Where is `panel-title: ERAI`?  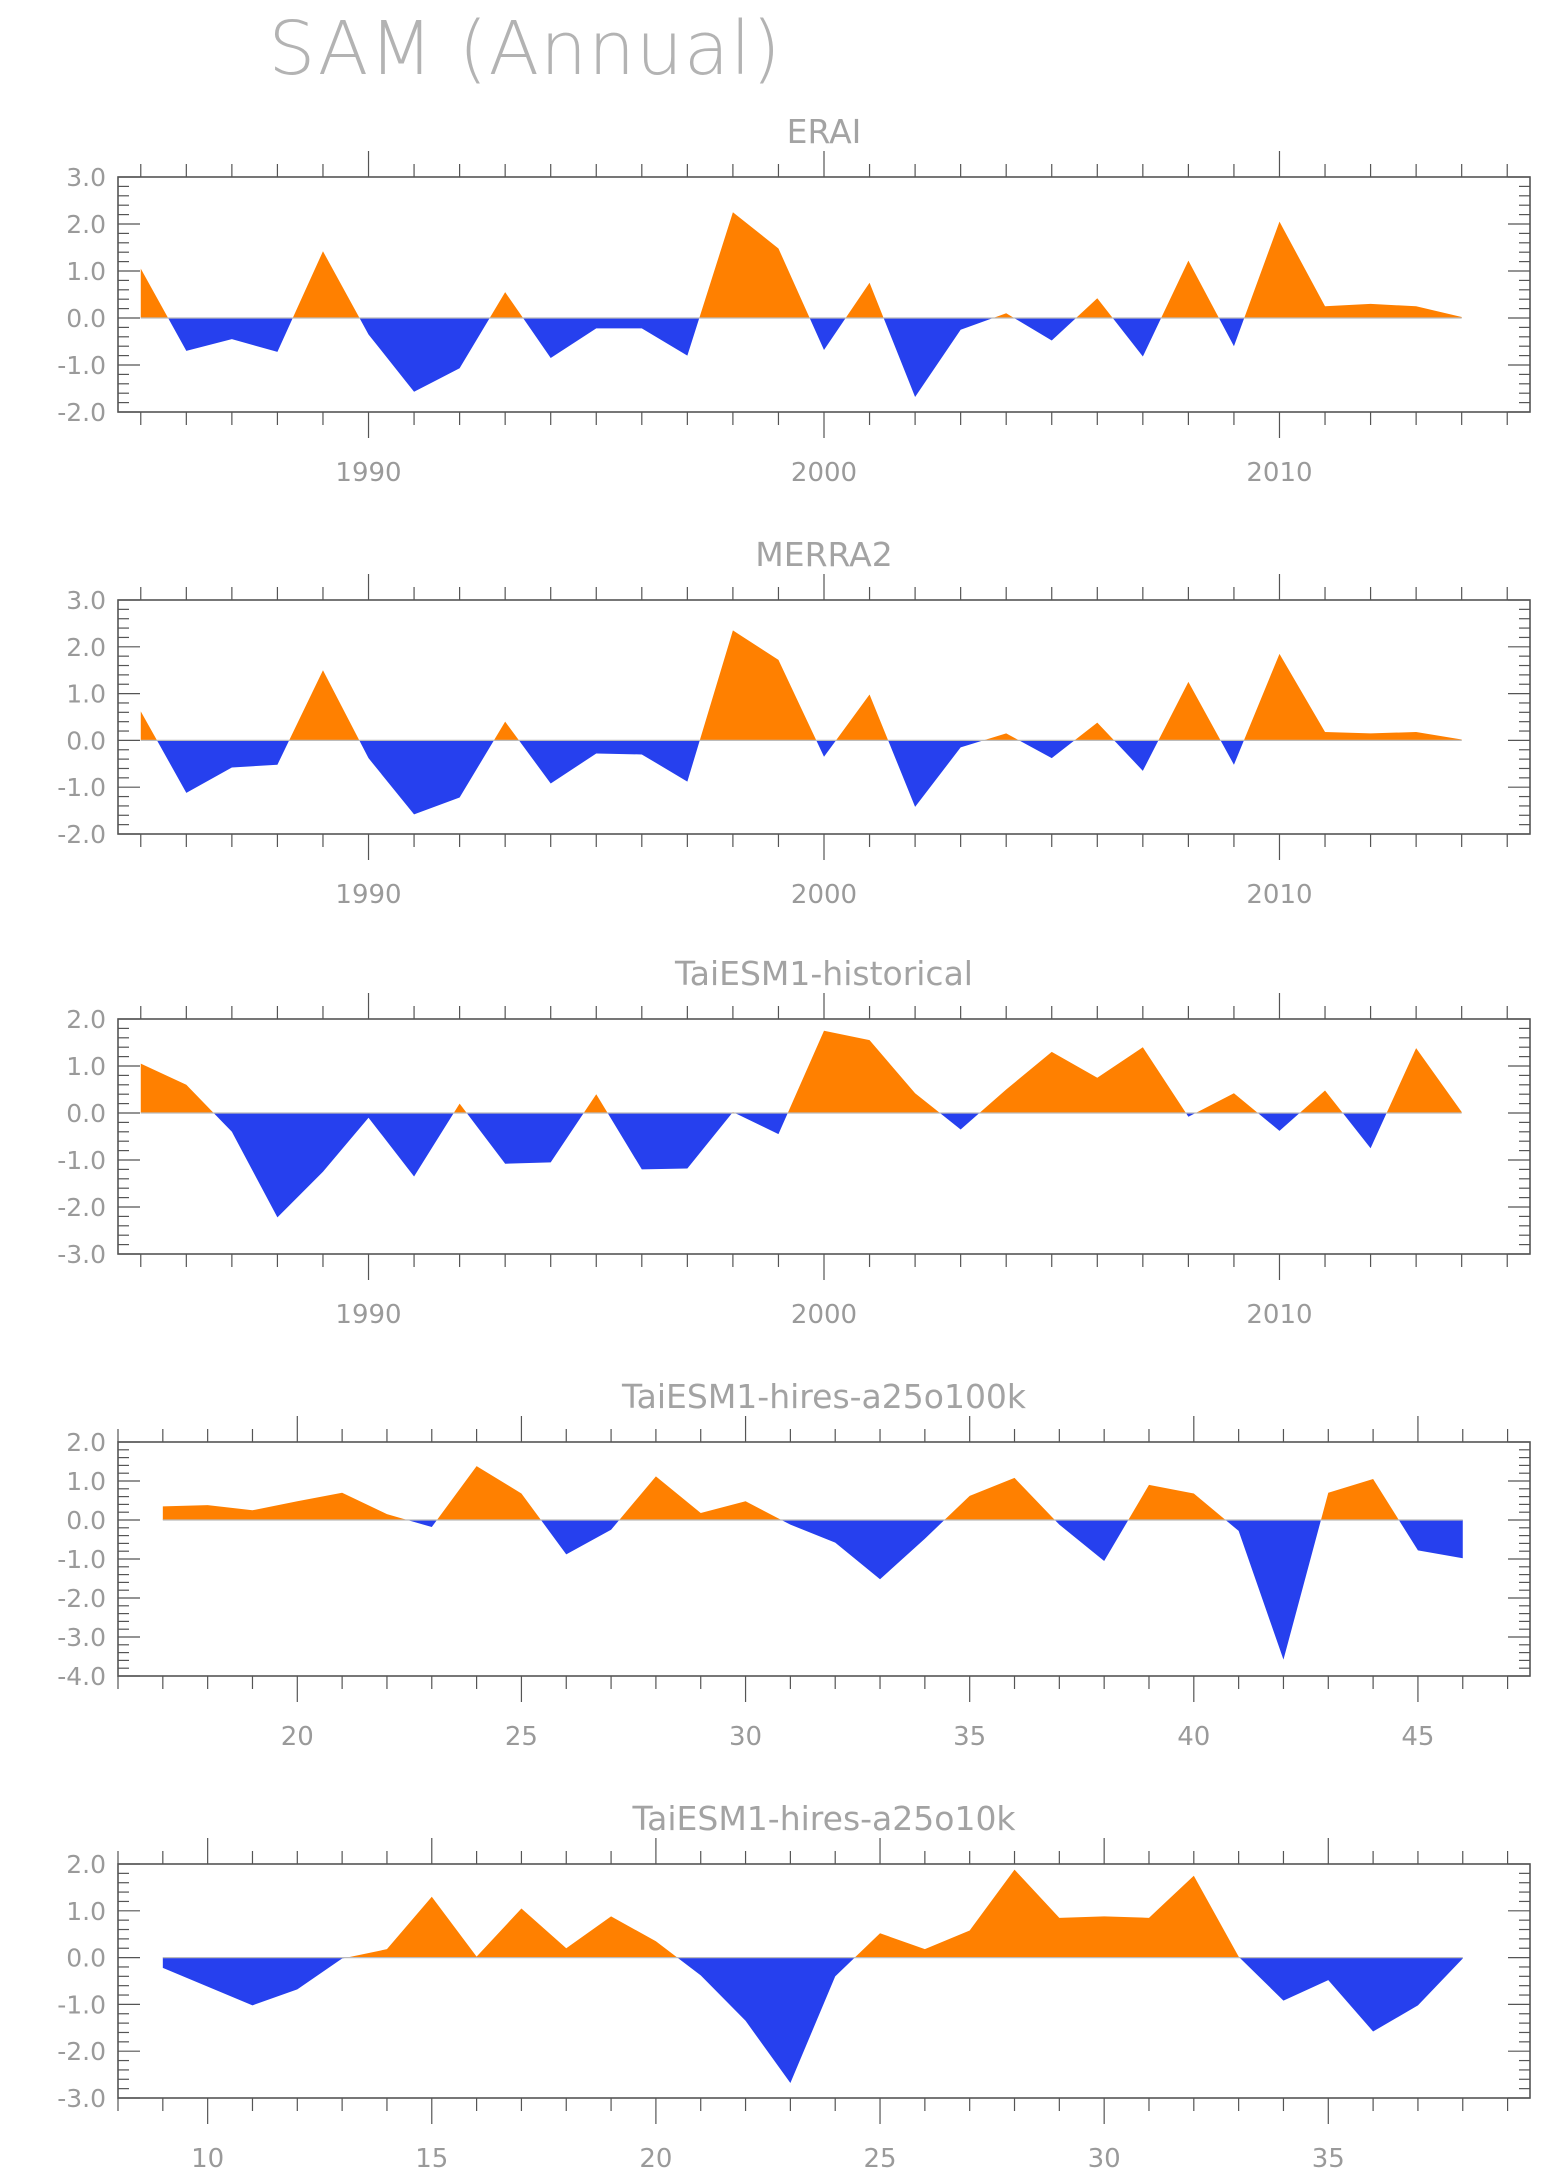 panel-title: ERAI is located at coordinates (824, 131).